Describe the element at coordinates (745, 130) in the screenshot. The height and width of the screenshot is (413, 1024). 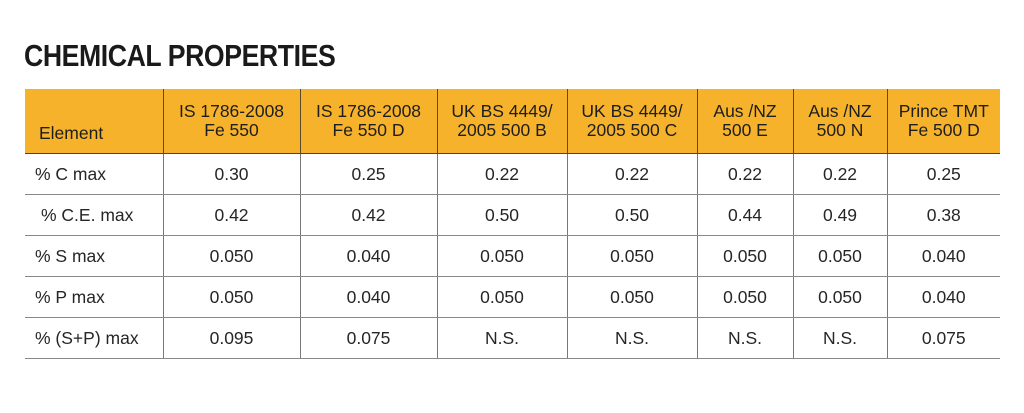
I see `header-label-line2: 500 E` at that location.